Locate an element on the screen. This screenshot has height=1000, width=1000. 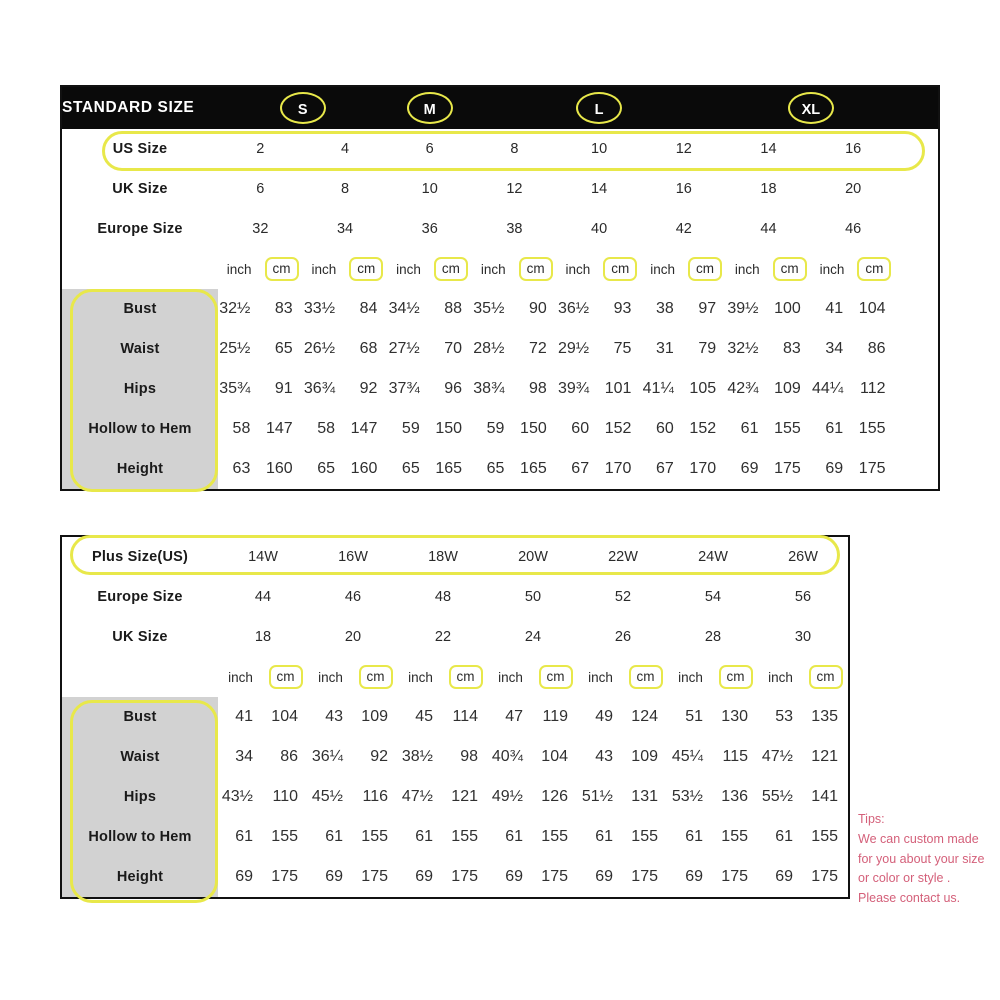
measurement-cell: 27½ is located at coordinates (404, 348).